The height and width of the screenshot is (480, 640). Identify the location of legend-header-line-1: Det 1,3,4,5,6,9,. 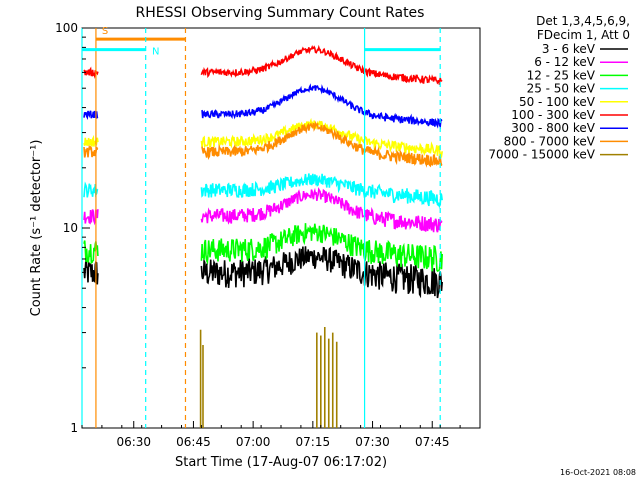
(583, 21).